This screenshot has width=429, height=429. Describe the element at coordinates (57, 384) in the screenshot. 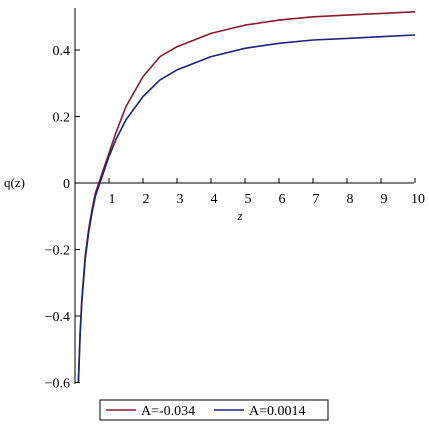

I see `y-tick-label: −0.6` at that location.